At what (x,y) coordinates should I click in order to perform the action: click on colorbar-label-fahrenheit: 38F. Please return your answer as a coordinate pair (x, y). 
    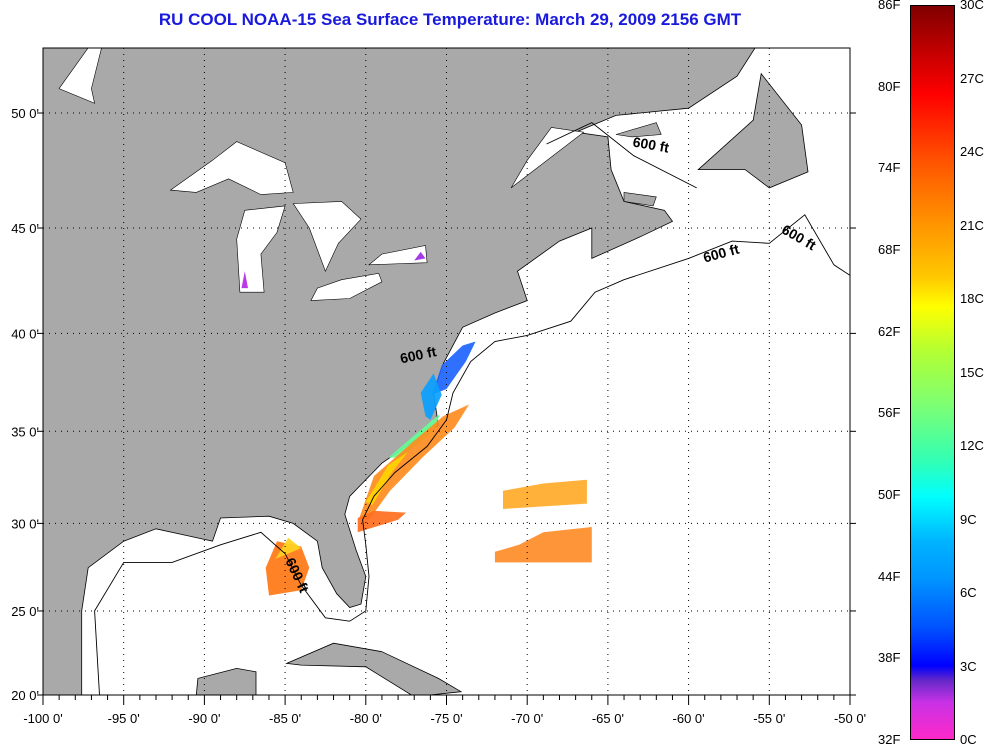
    Looking at the image, I should click on (889, 658).